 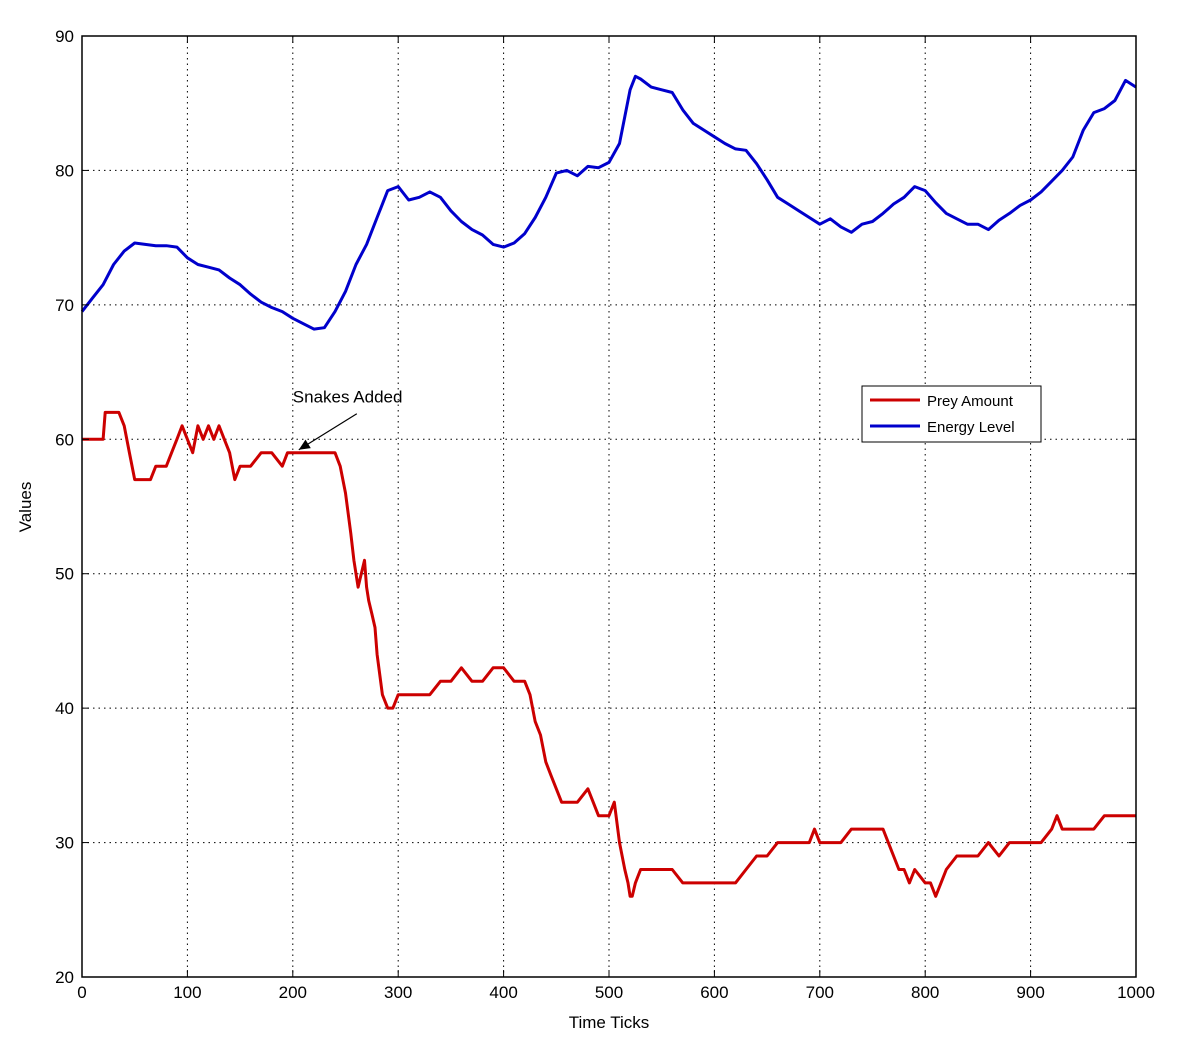 What do you see at coordinates (293, 992) in the screenshot?
I see `x-tick-label: 200` at bounding box center [293, 992].